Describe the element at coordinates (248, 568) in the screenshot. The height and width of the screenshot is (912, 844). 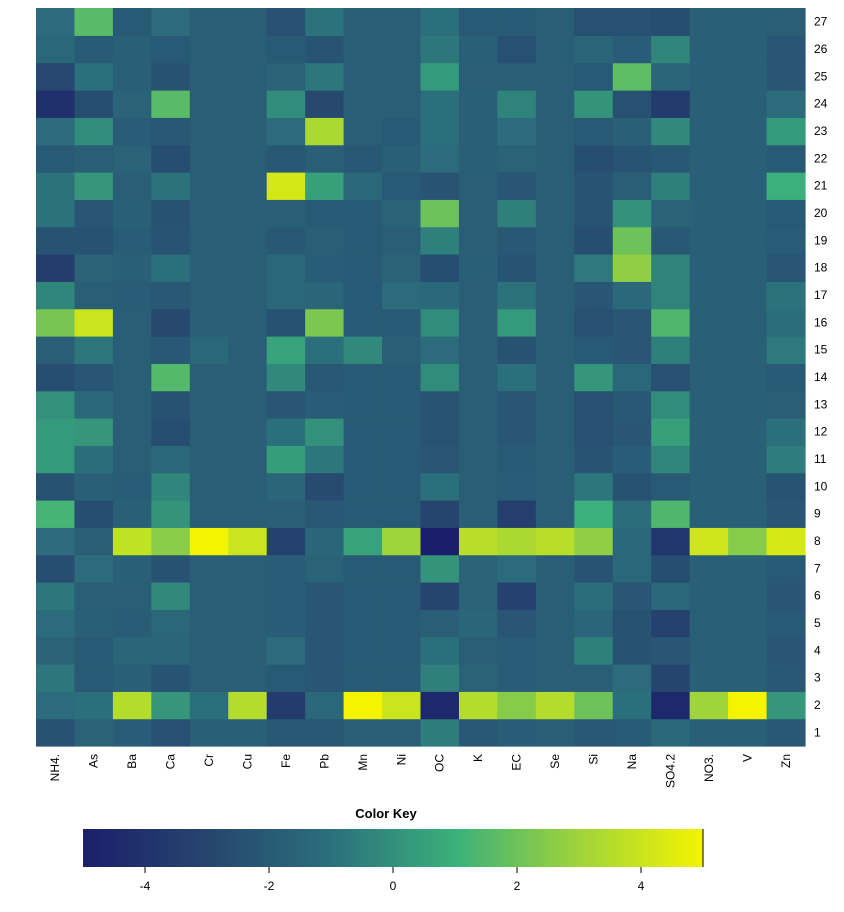
I see `heatmap-cell-7-Cu` at that location.